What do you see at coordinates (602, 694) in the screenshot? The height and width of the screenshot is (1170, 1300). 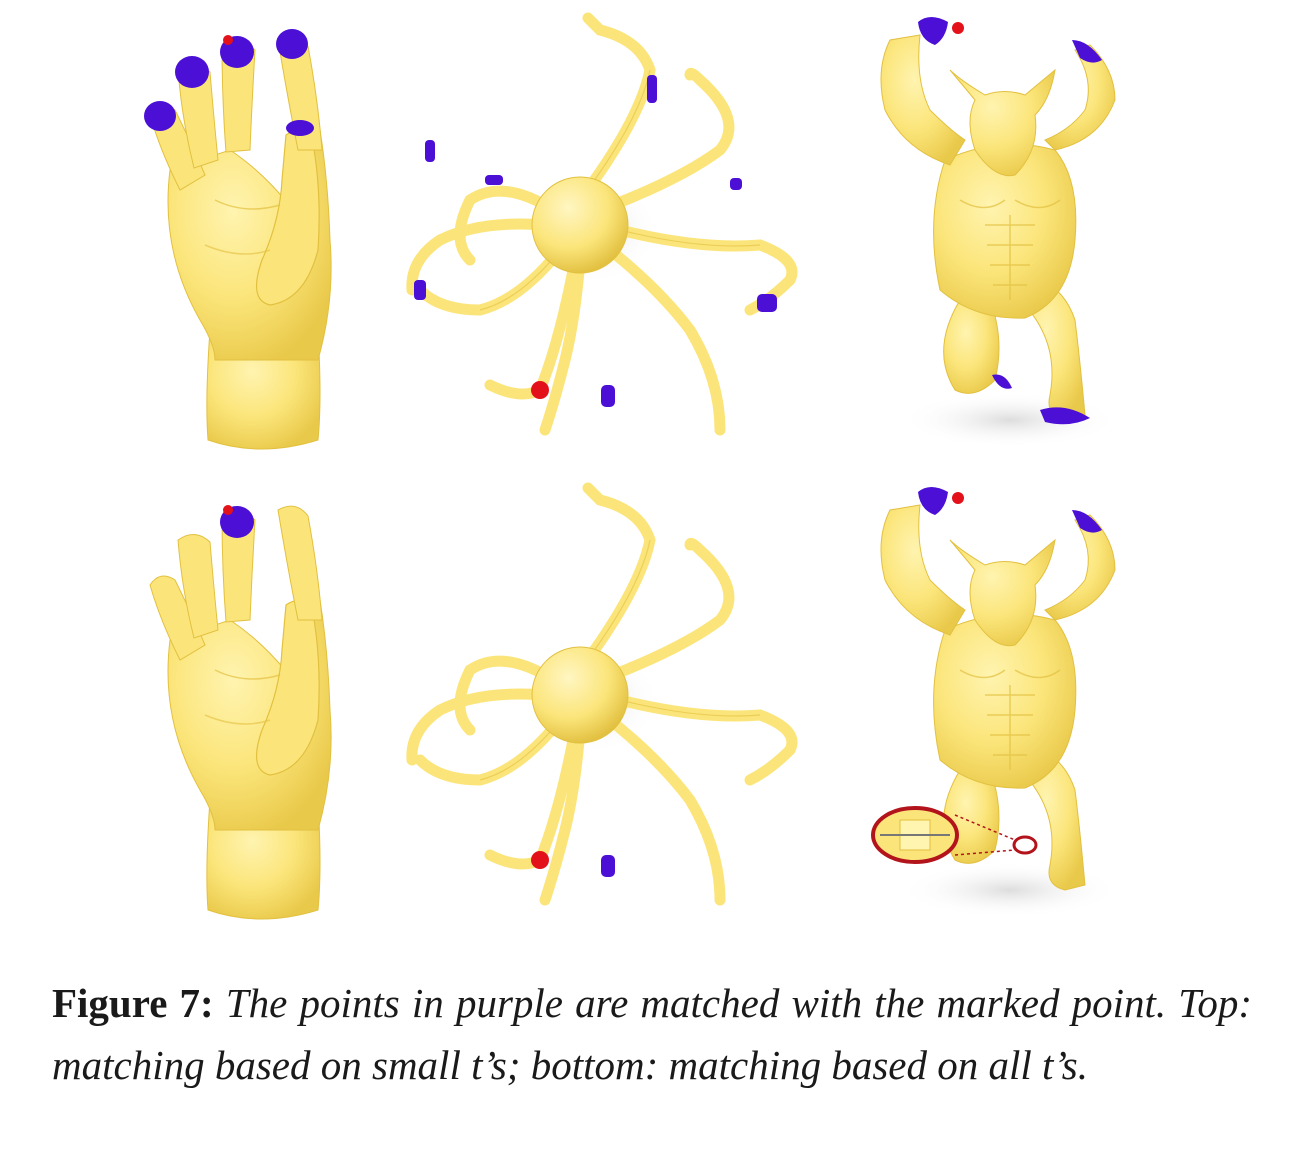 I see `octopus-model-bottom` at bounding box center [602, 694].